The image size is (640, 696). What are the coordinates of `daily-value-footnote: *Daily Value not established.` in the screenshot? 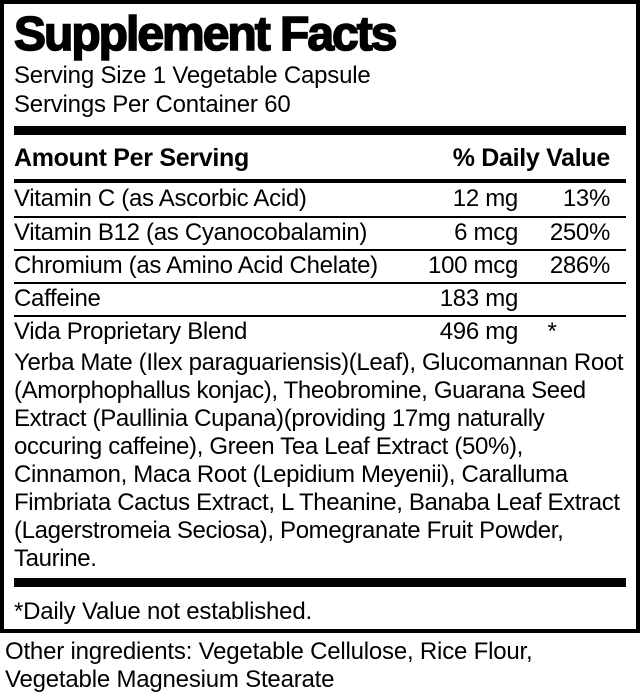 It's located at (163, 611).